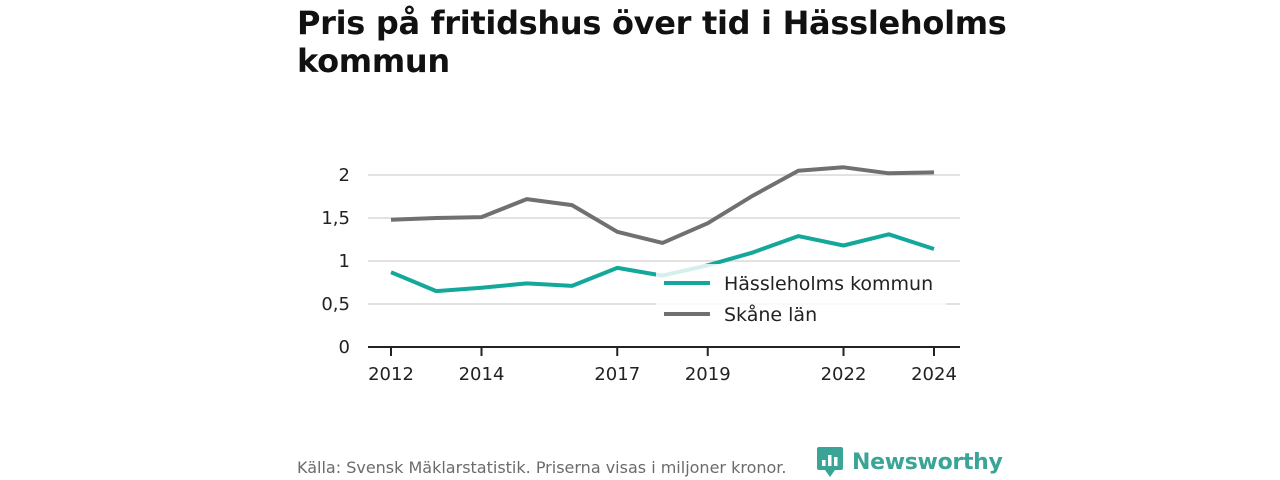  I want to click on x-tick-label: 2014, so click(482, 374).